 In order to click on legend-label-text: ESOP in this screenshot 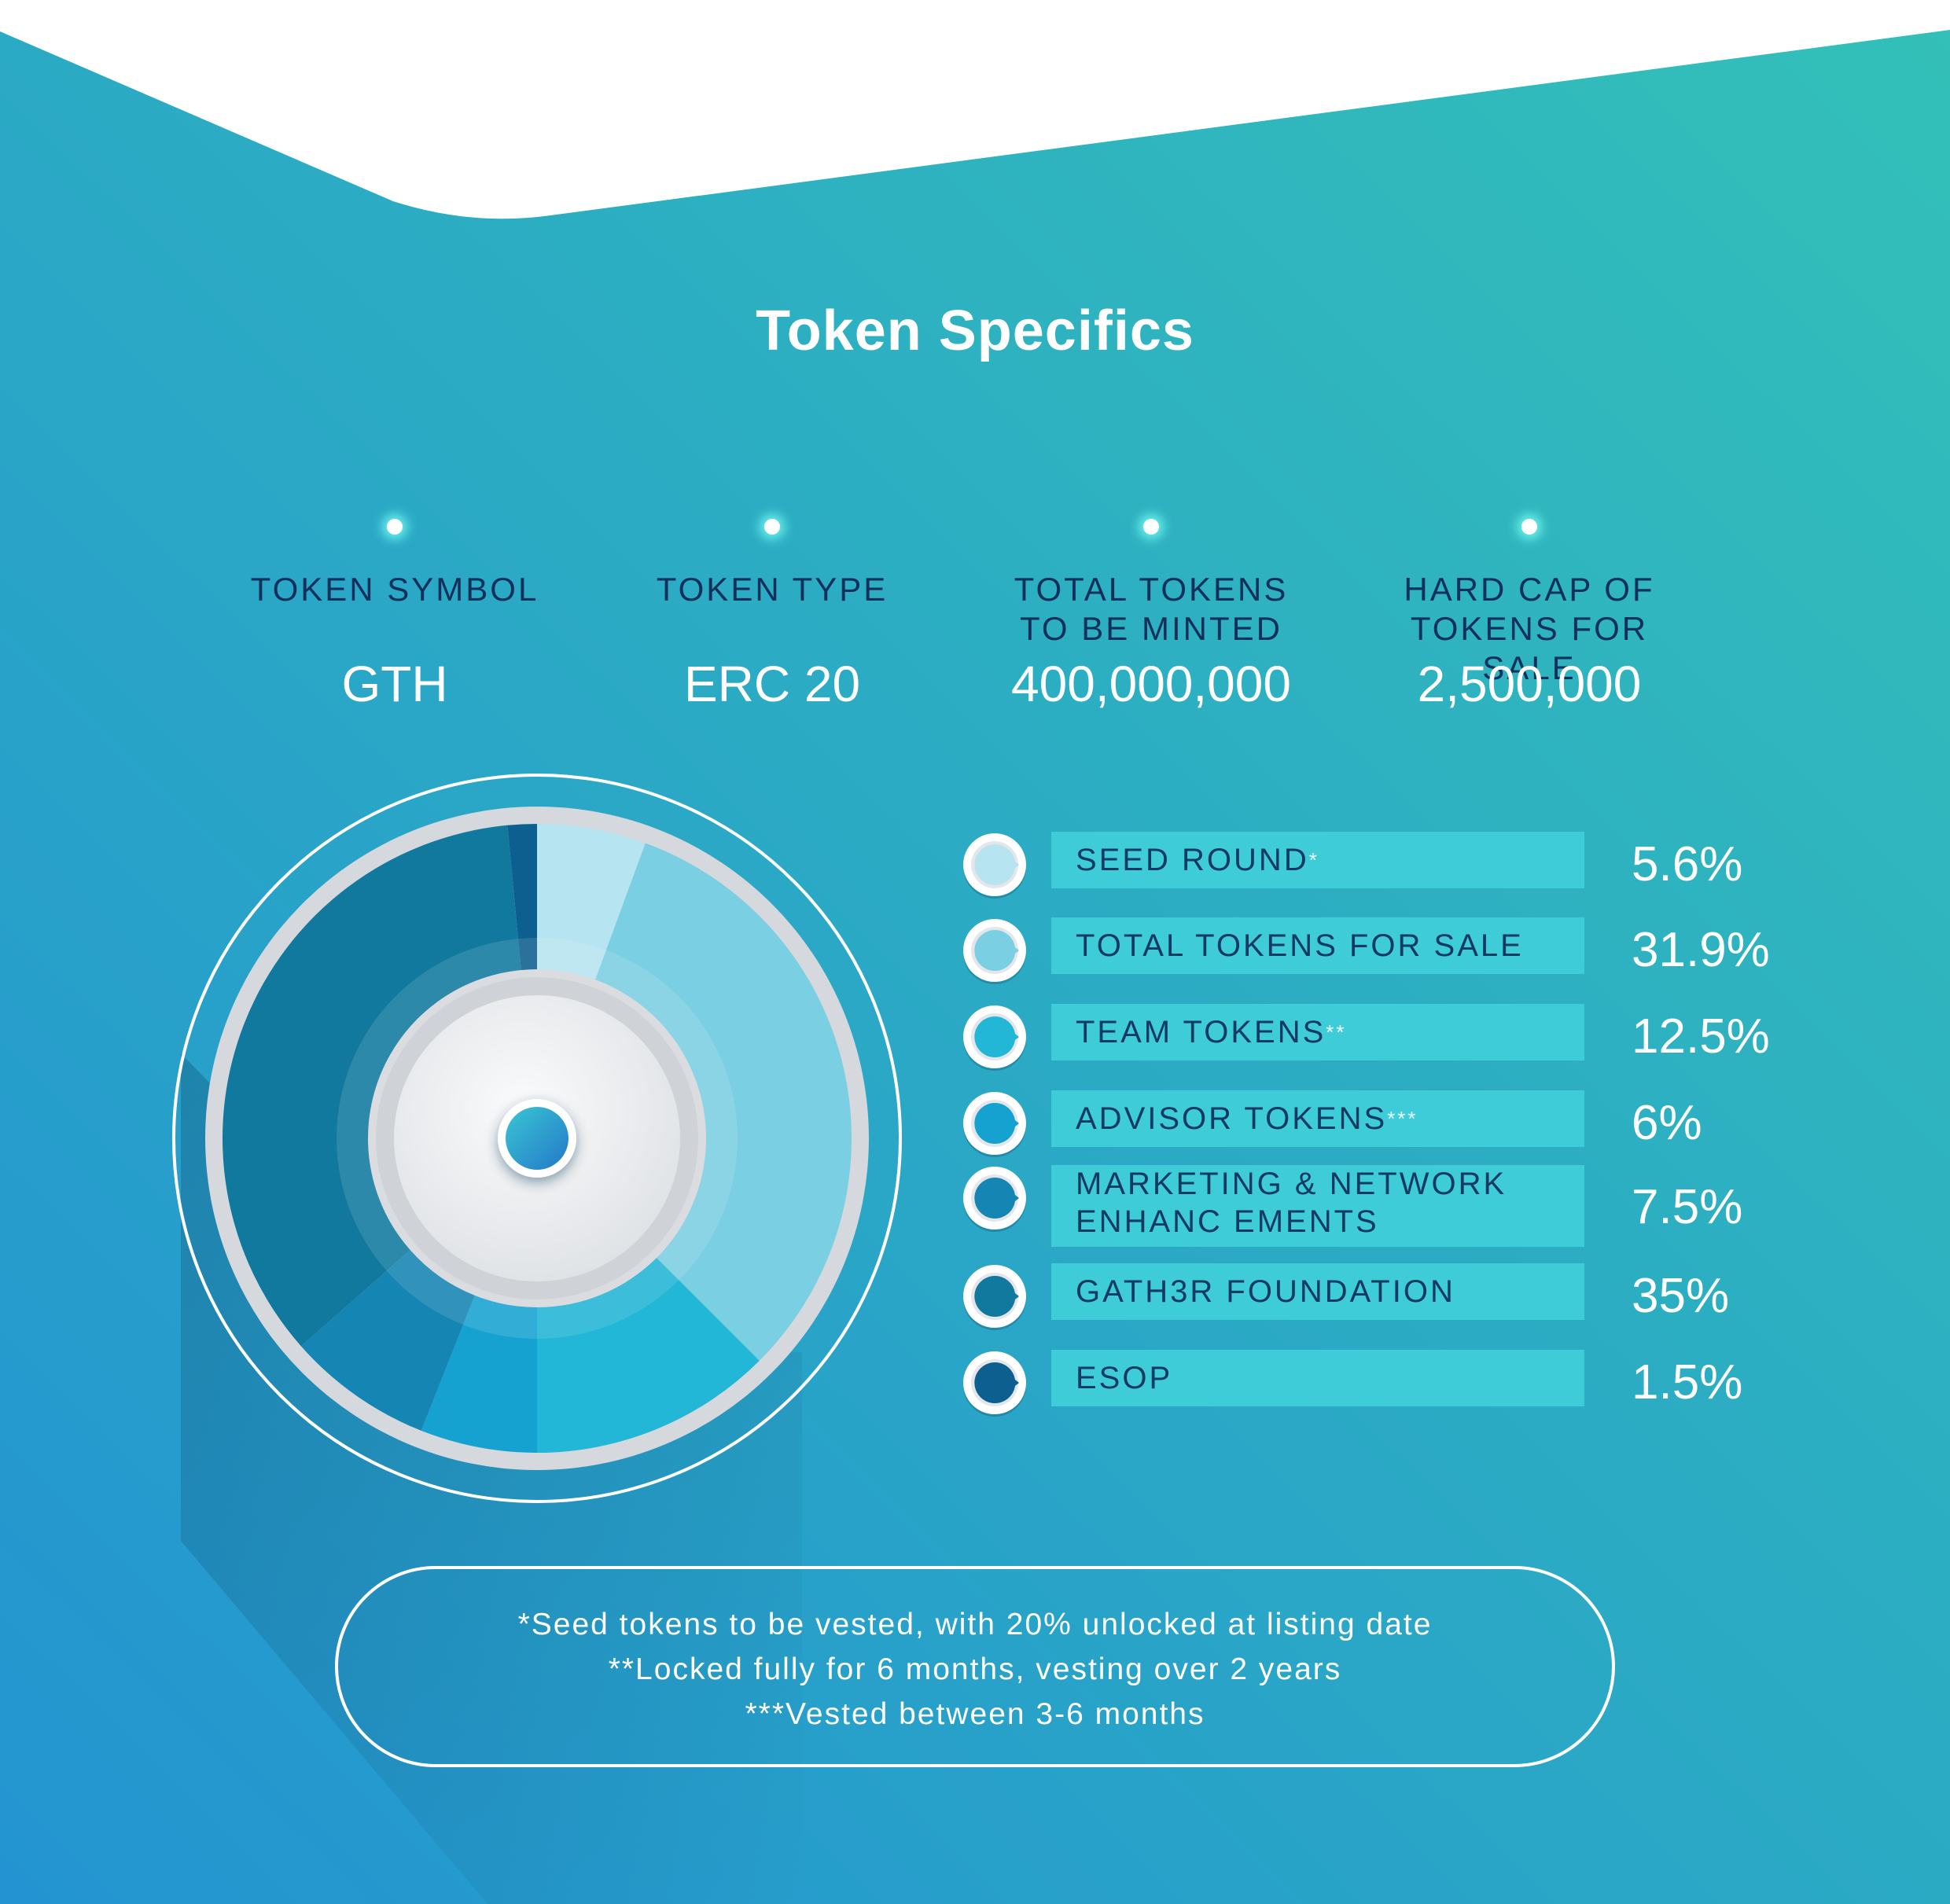, I will do `click(1124, 1378)`.